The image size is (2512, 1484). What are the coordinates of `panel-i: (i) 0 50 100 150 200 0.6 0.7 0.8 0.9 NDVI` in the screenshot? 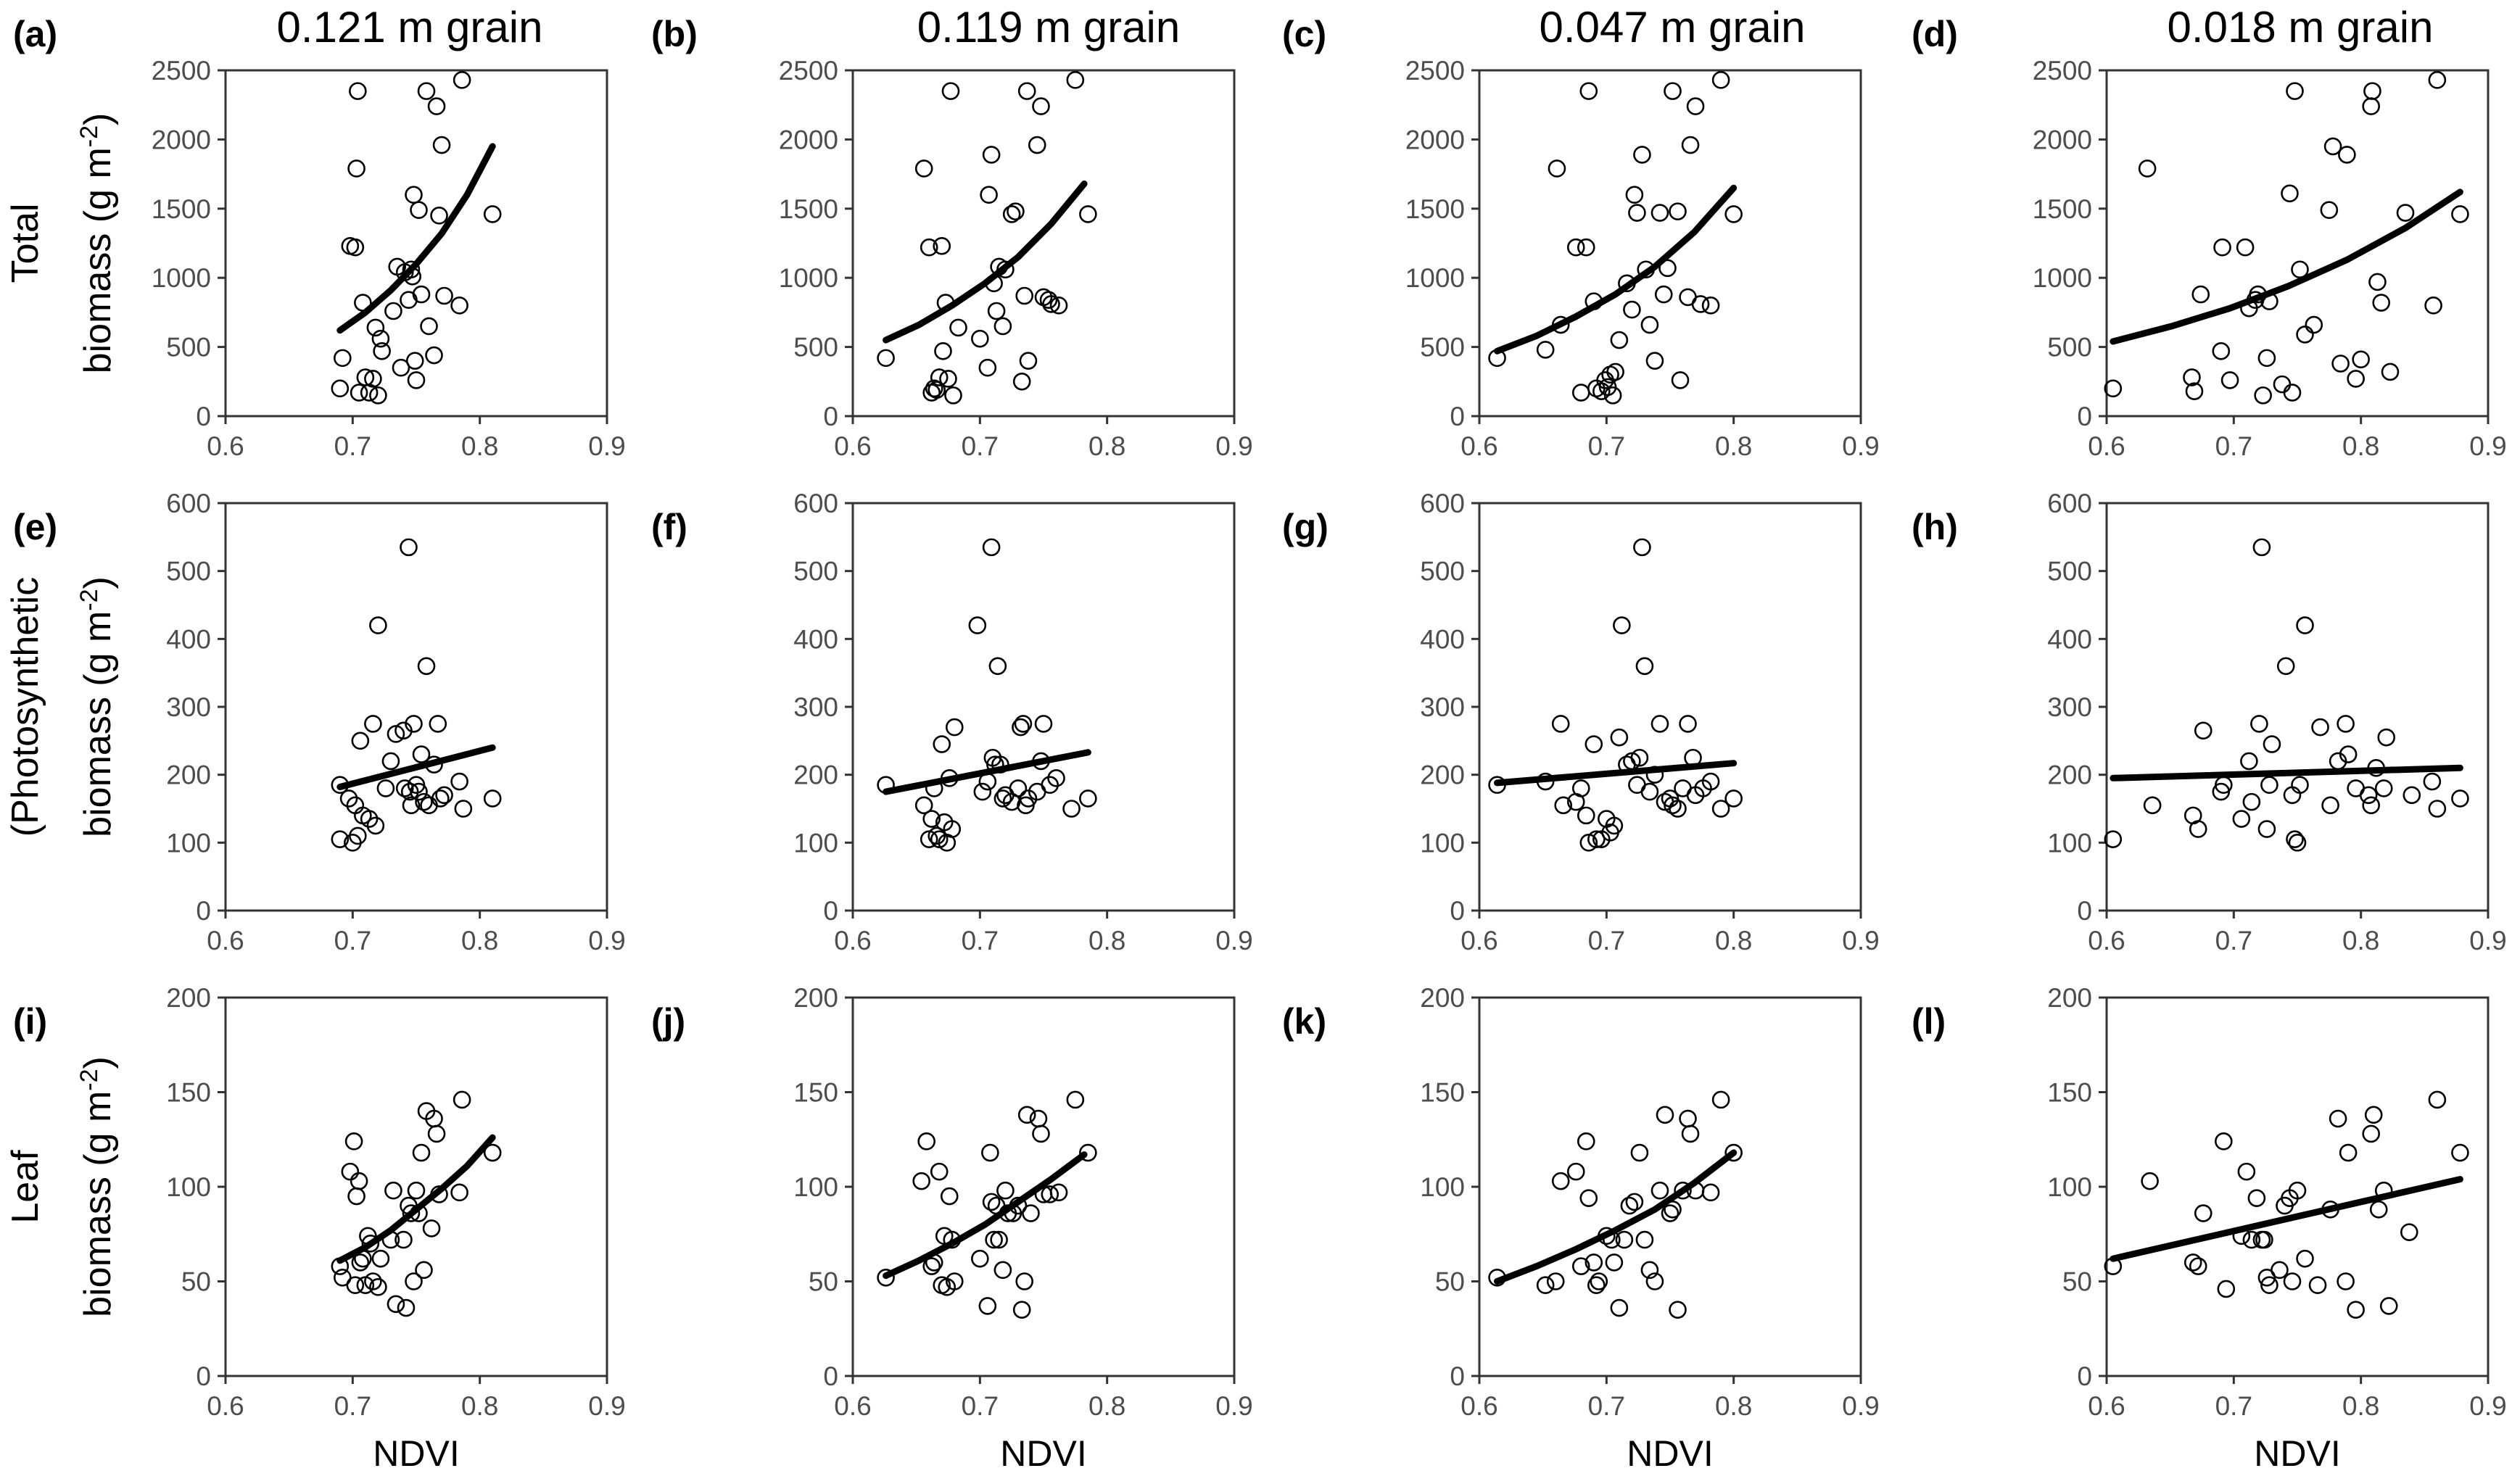 It's located at (319, 1228).